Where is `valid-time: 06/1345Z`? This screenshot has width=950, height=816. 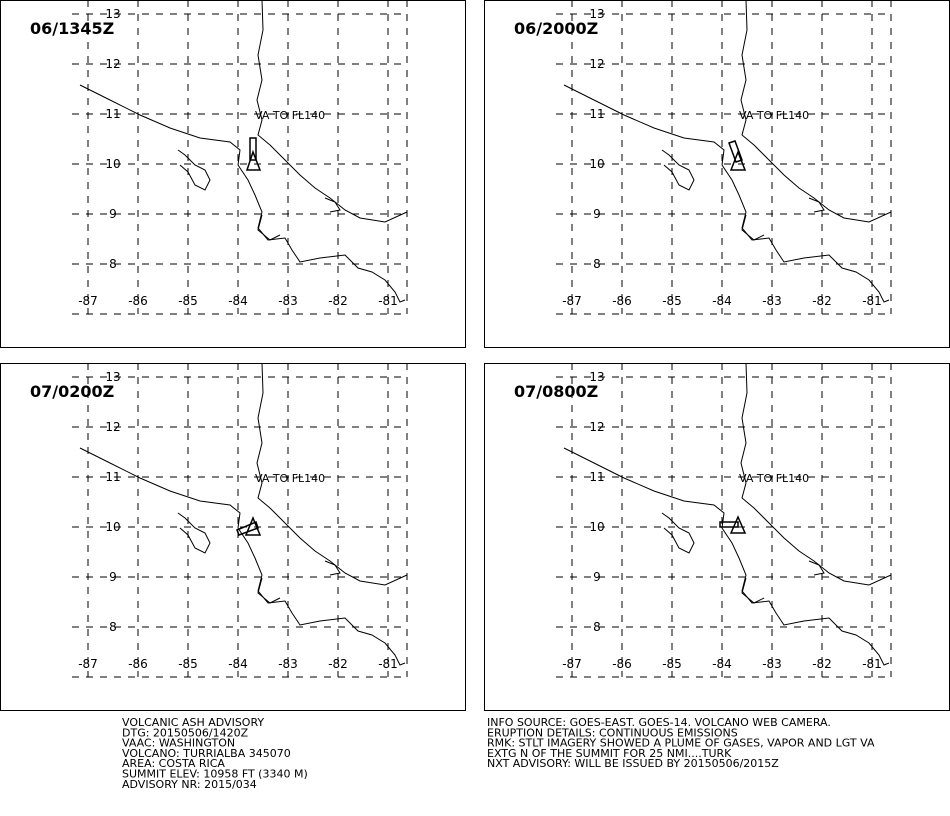
valid-time: 06/1345Z is located at coordinates (72, 28).